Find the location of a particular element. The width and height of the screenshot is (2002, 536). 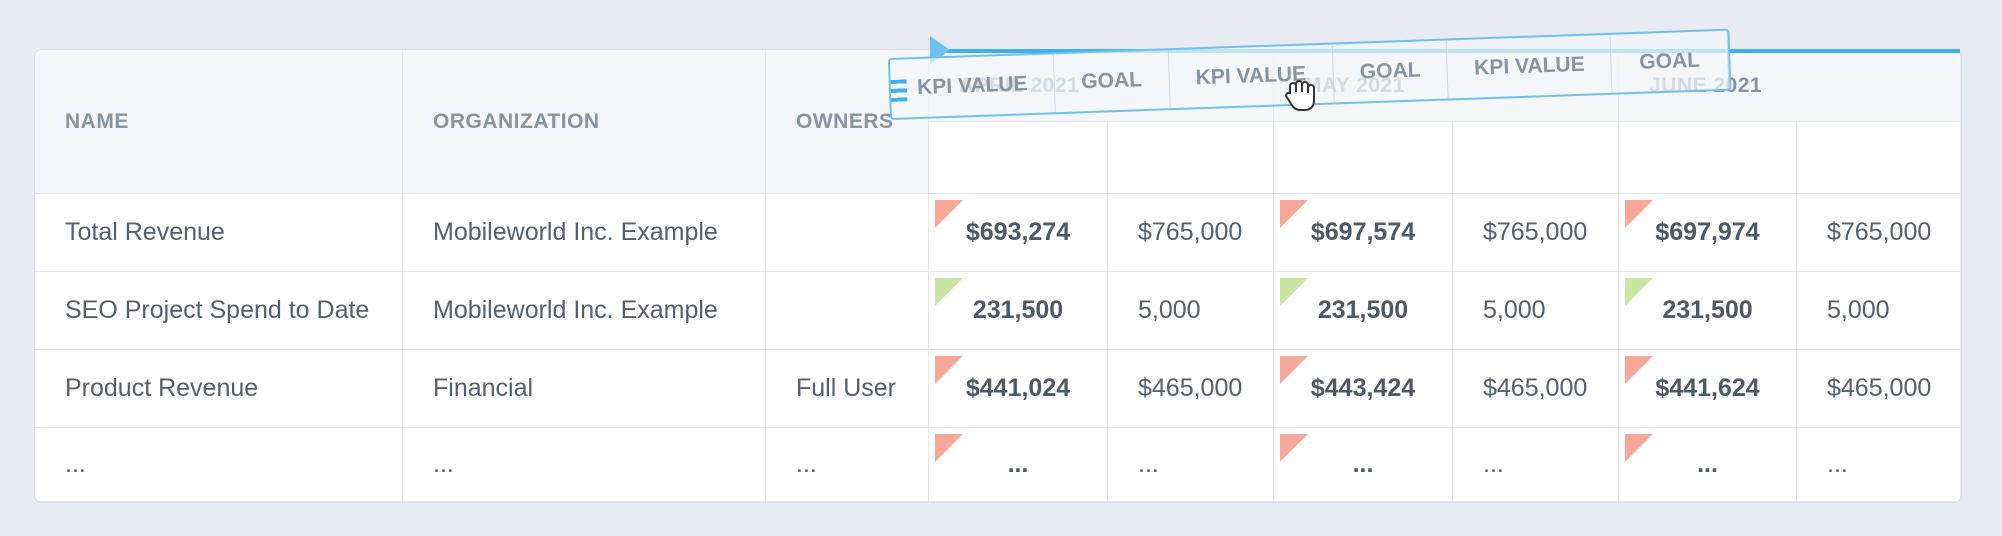

kpi-value: $441,024 is located at coordinates (1018, 389).